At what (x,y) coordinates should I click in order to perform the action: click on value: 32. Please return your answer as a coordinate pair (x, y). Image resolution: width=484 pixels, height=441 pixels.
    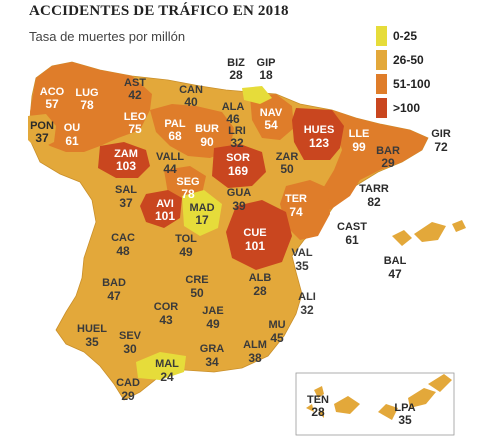
    Looking at the image, I should click on (307, 310).